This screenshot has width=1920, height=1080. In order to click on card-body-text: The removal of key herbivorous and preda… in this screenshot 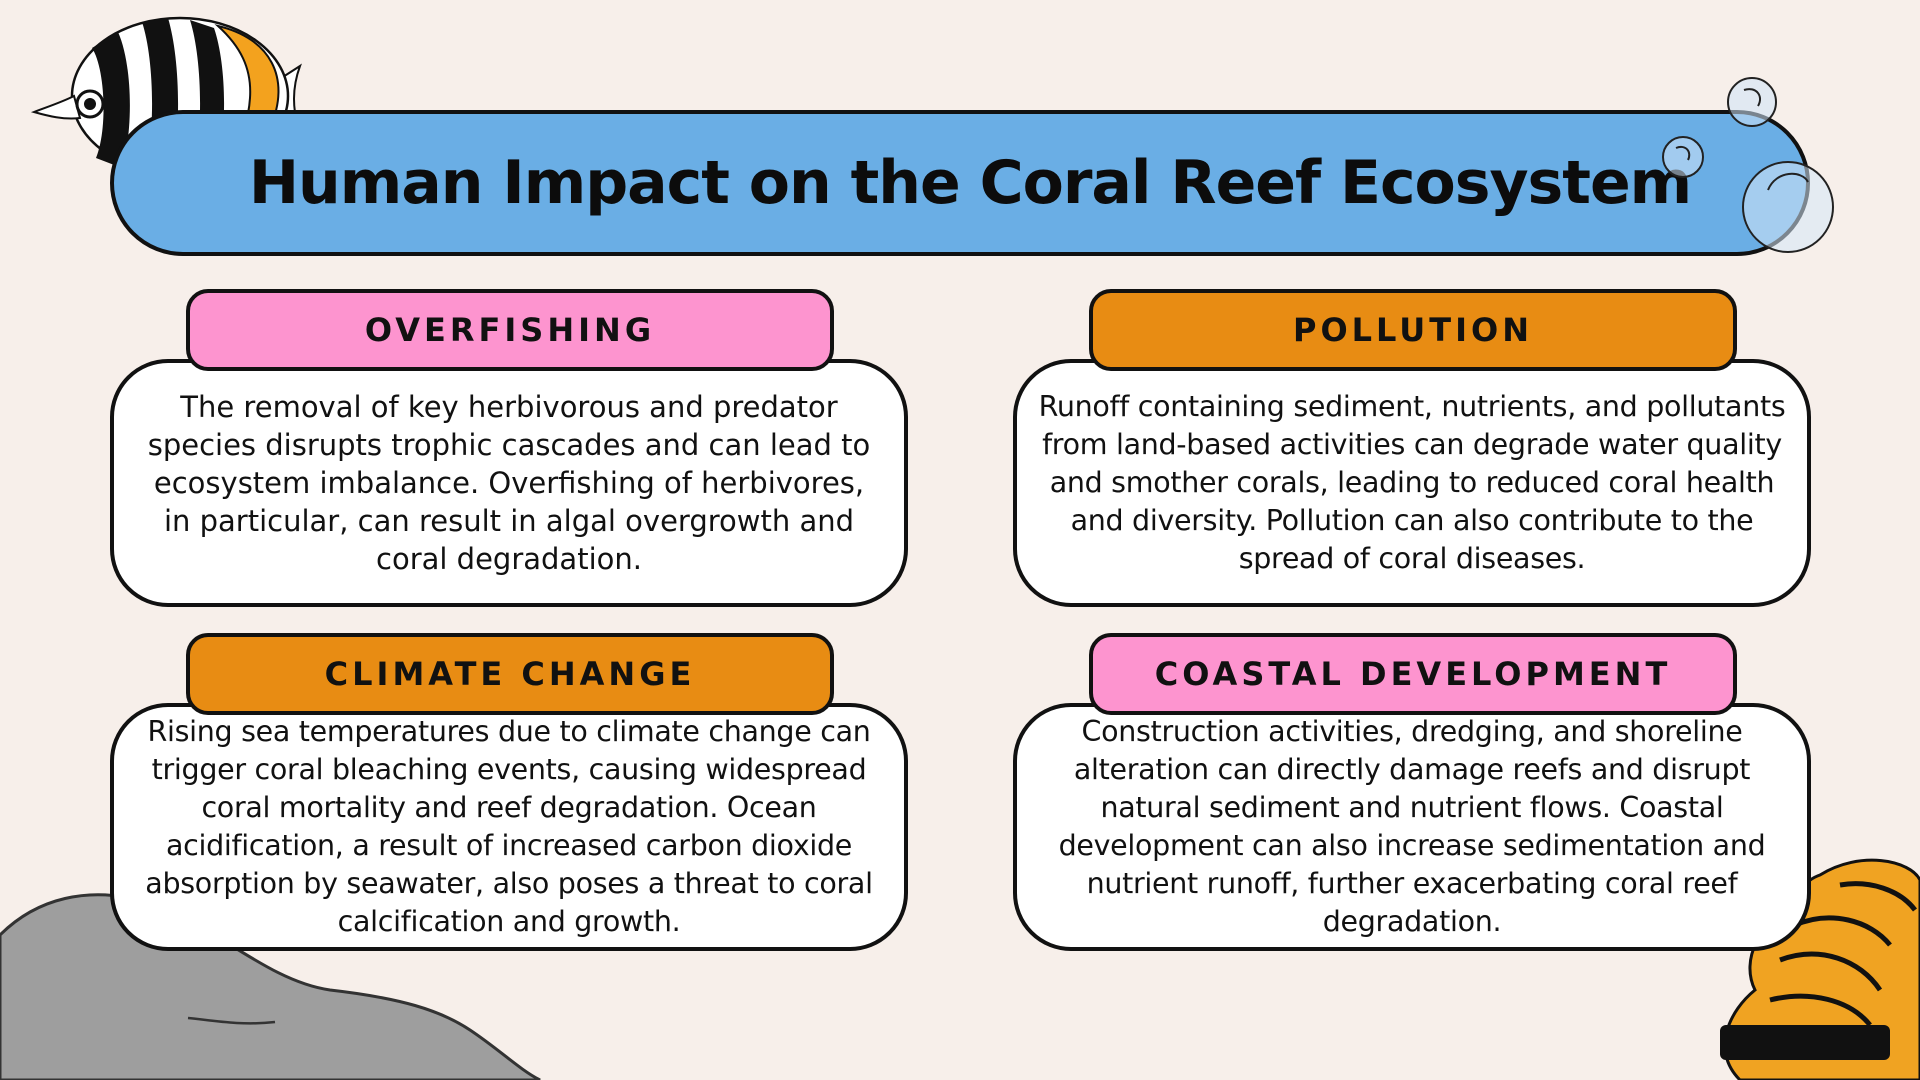, I will do `click(509, 483)`.